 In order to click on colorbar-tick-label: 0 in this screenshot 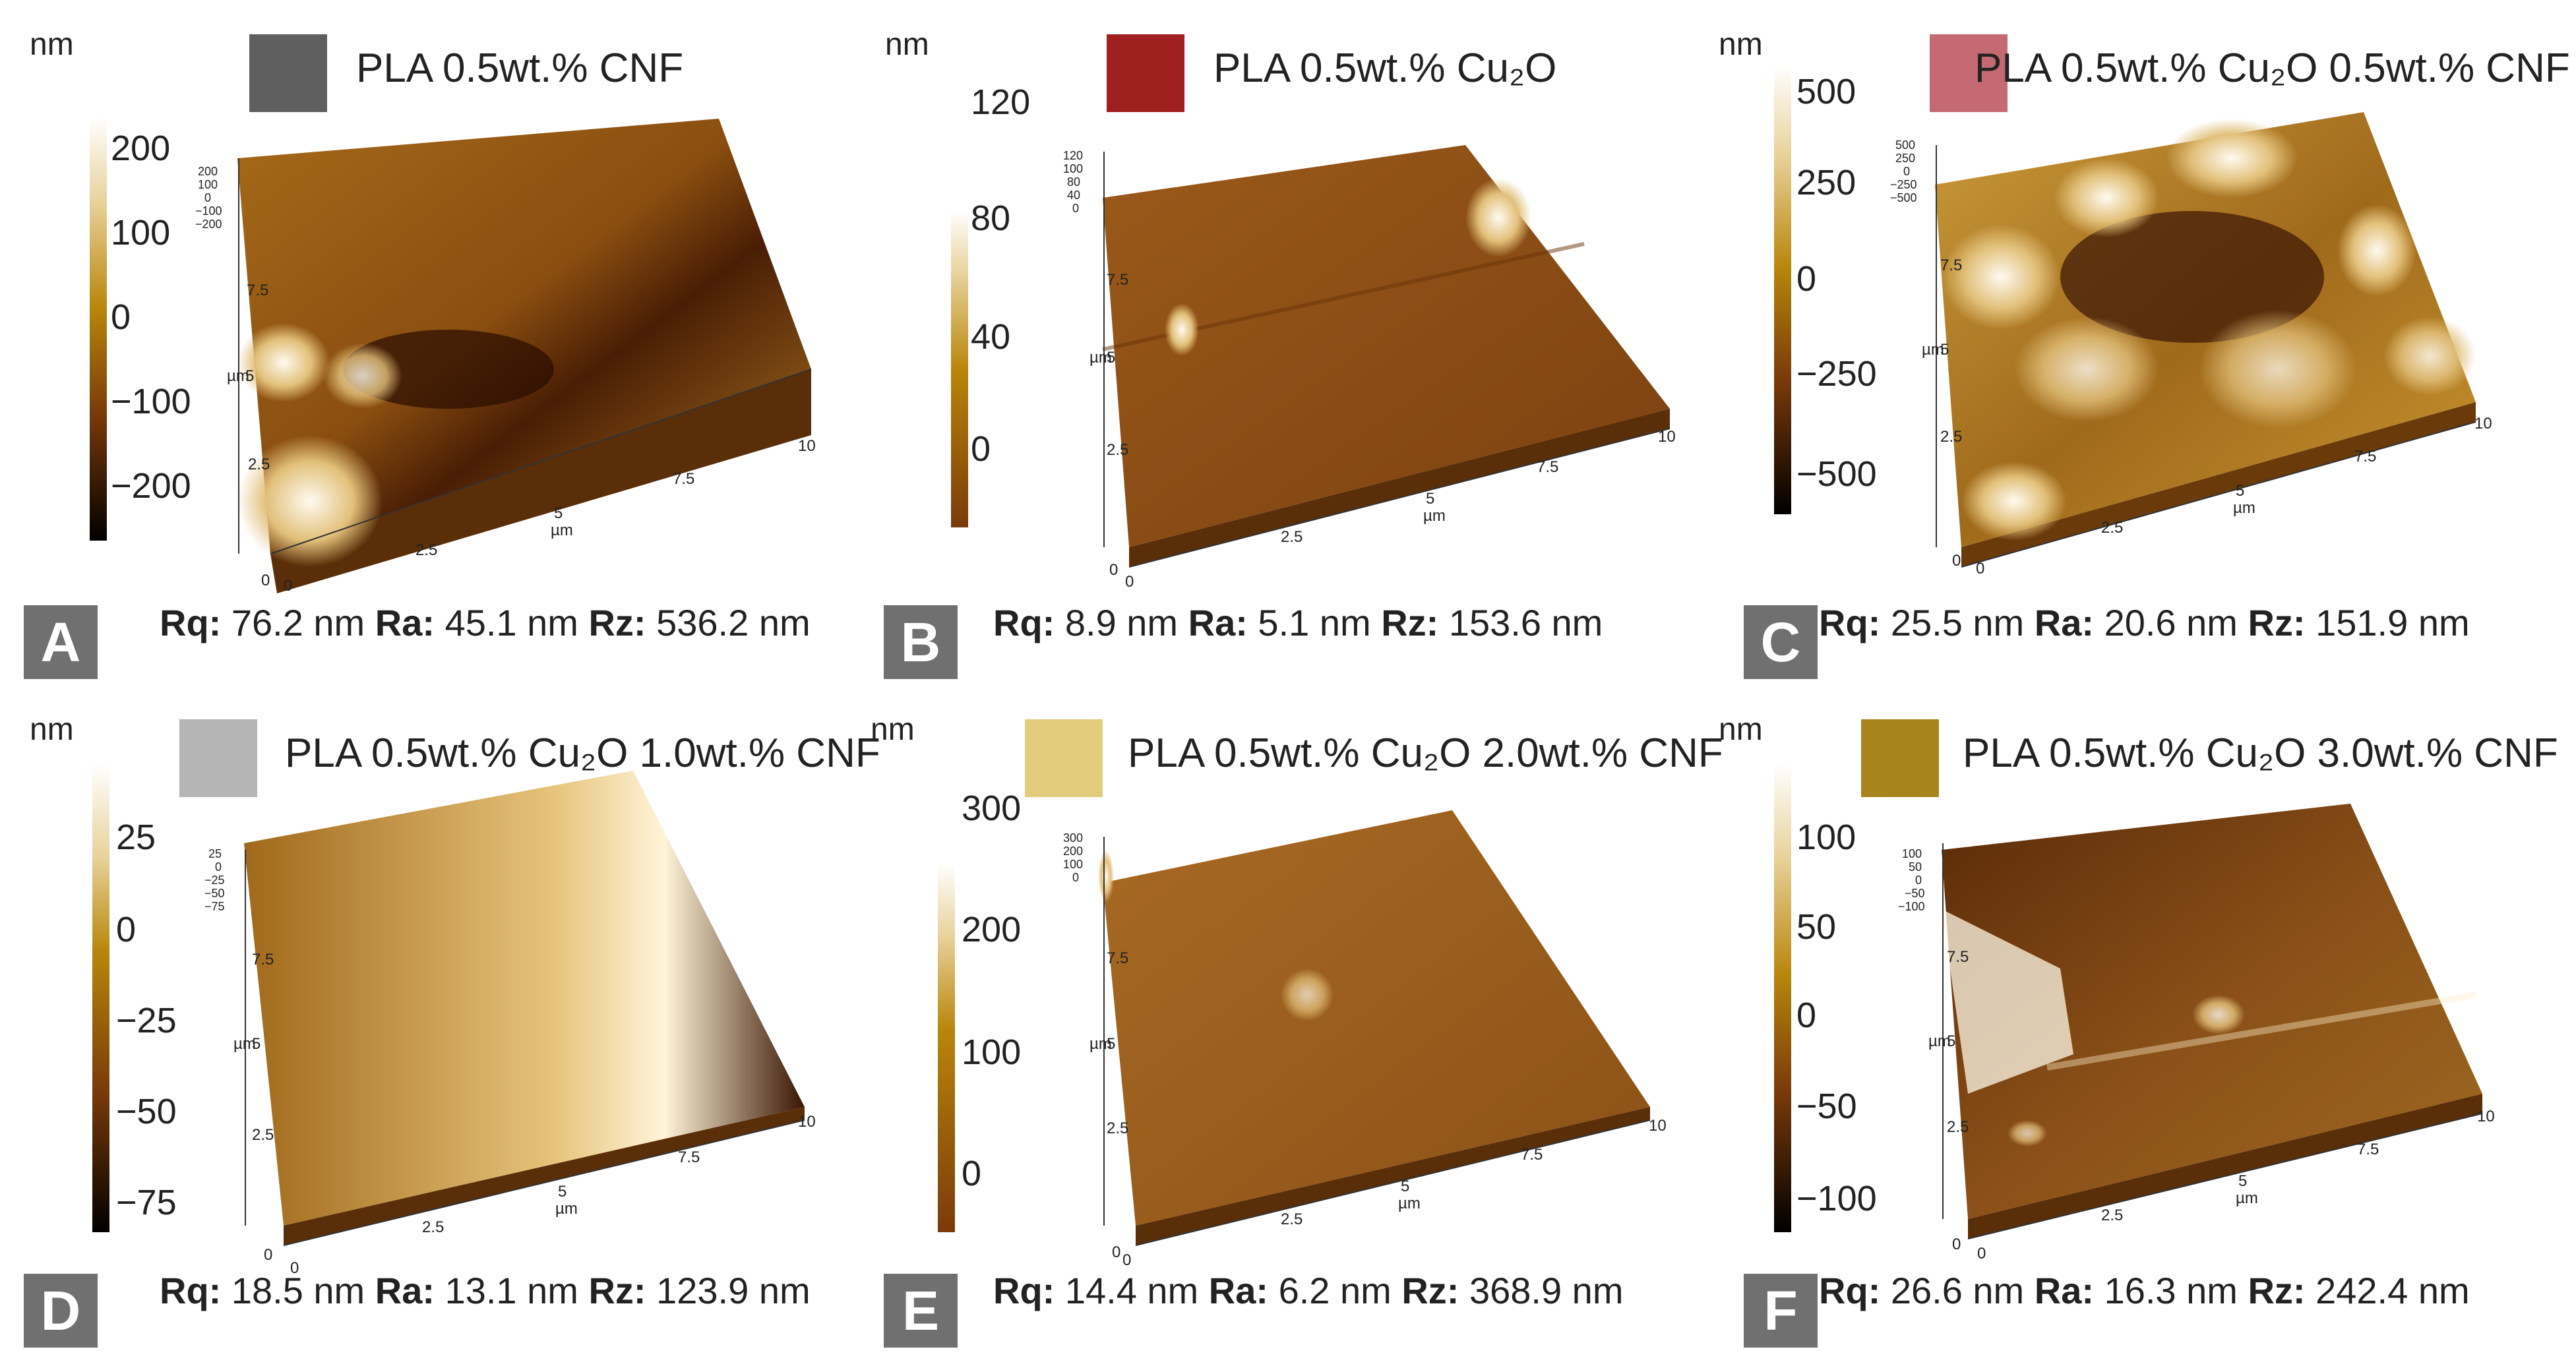, I will do `click(126, 929)`.